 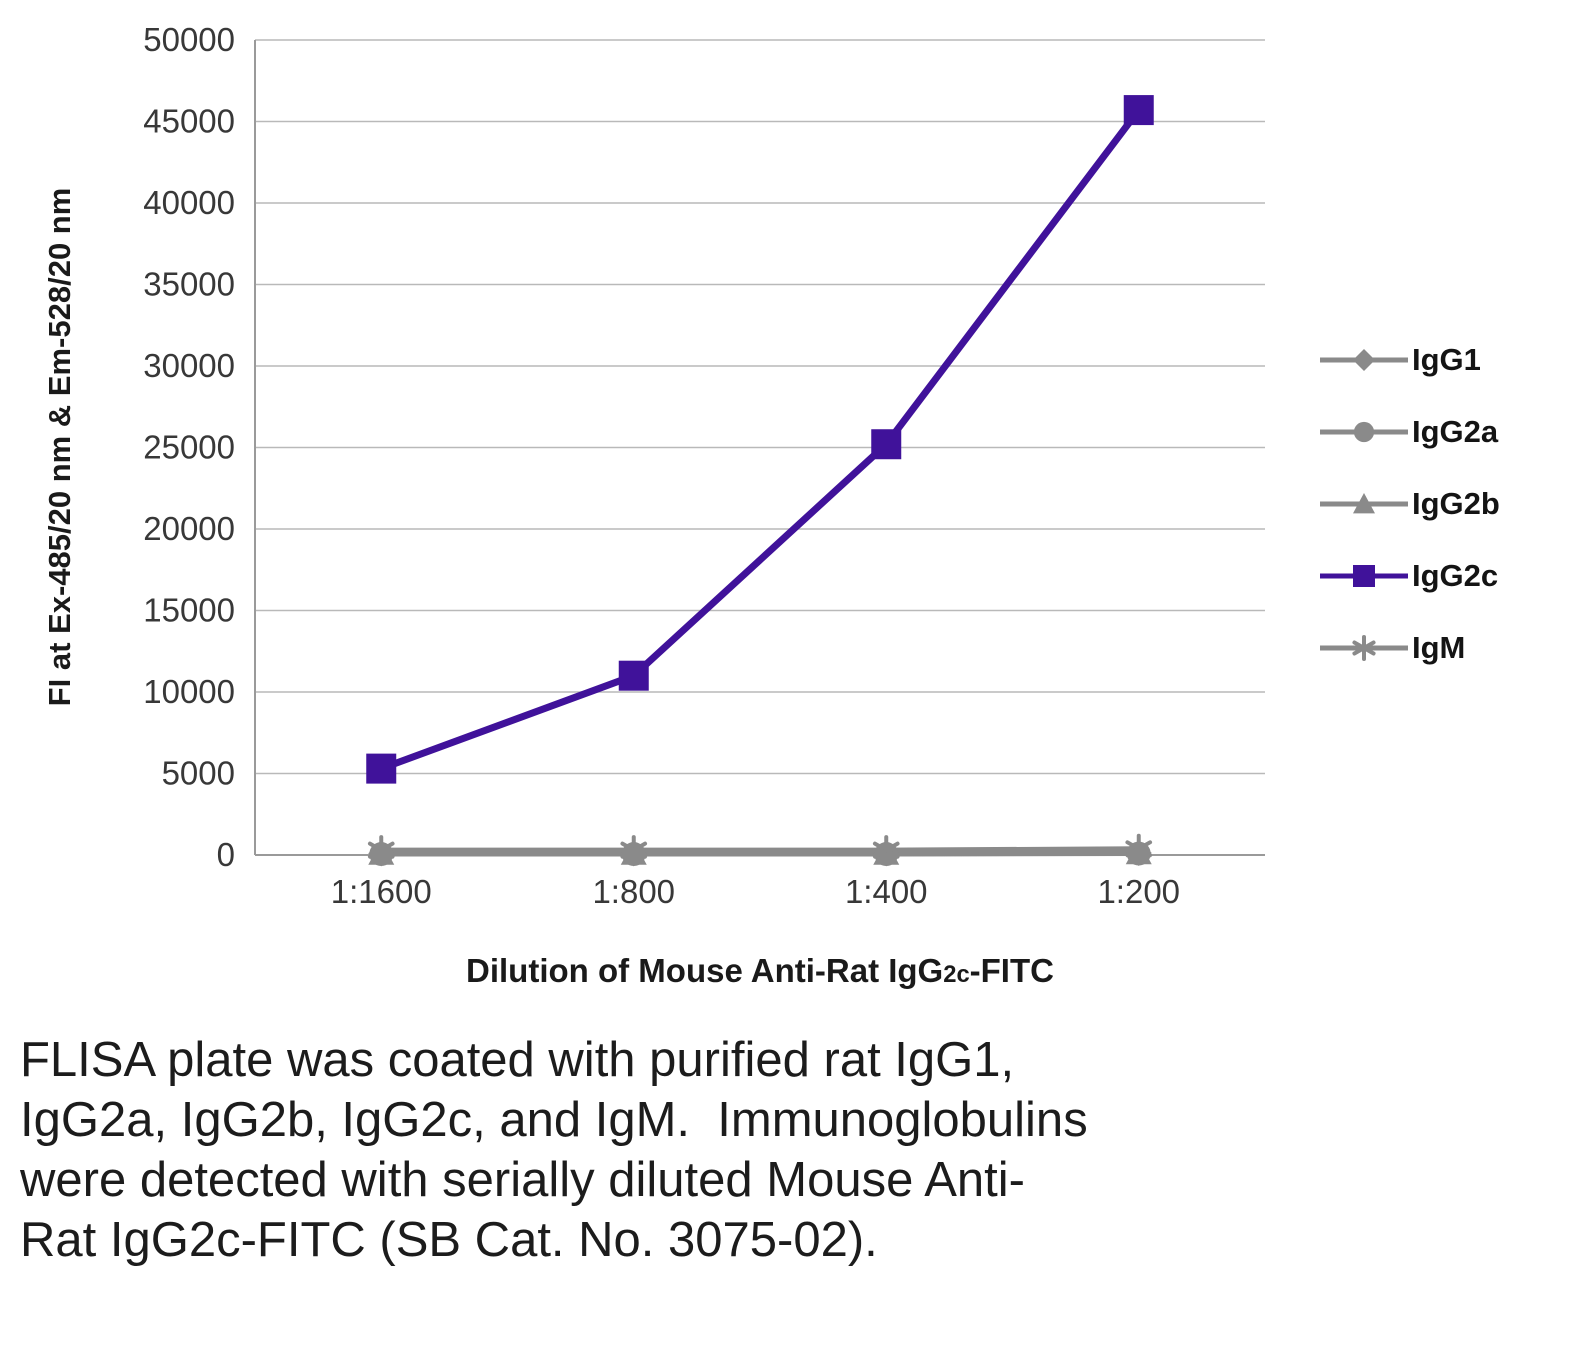 I want to click on x-axis-label: Dilution of Mouse Anti-Rat IgG2c-FITC, so click(x=760, y=971).